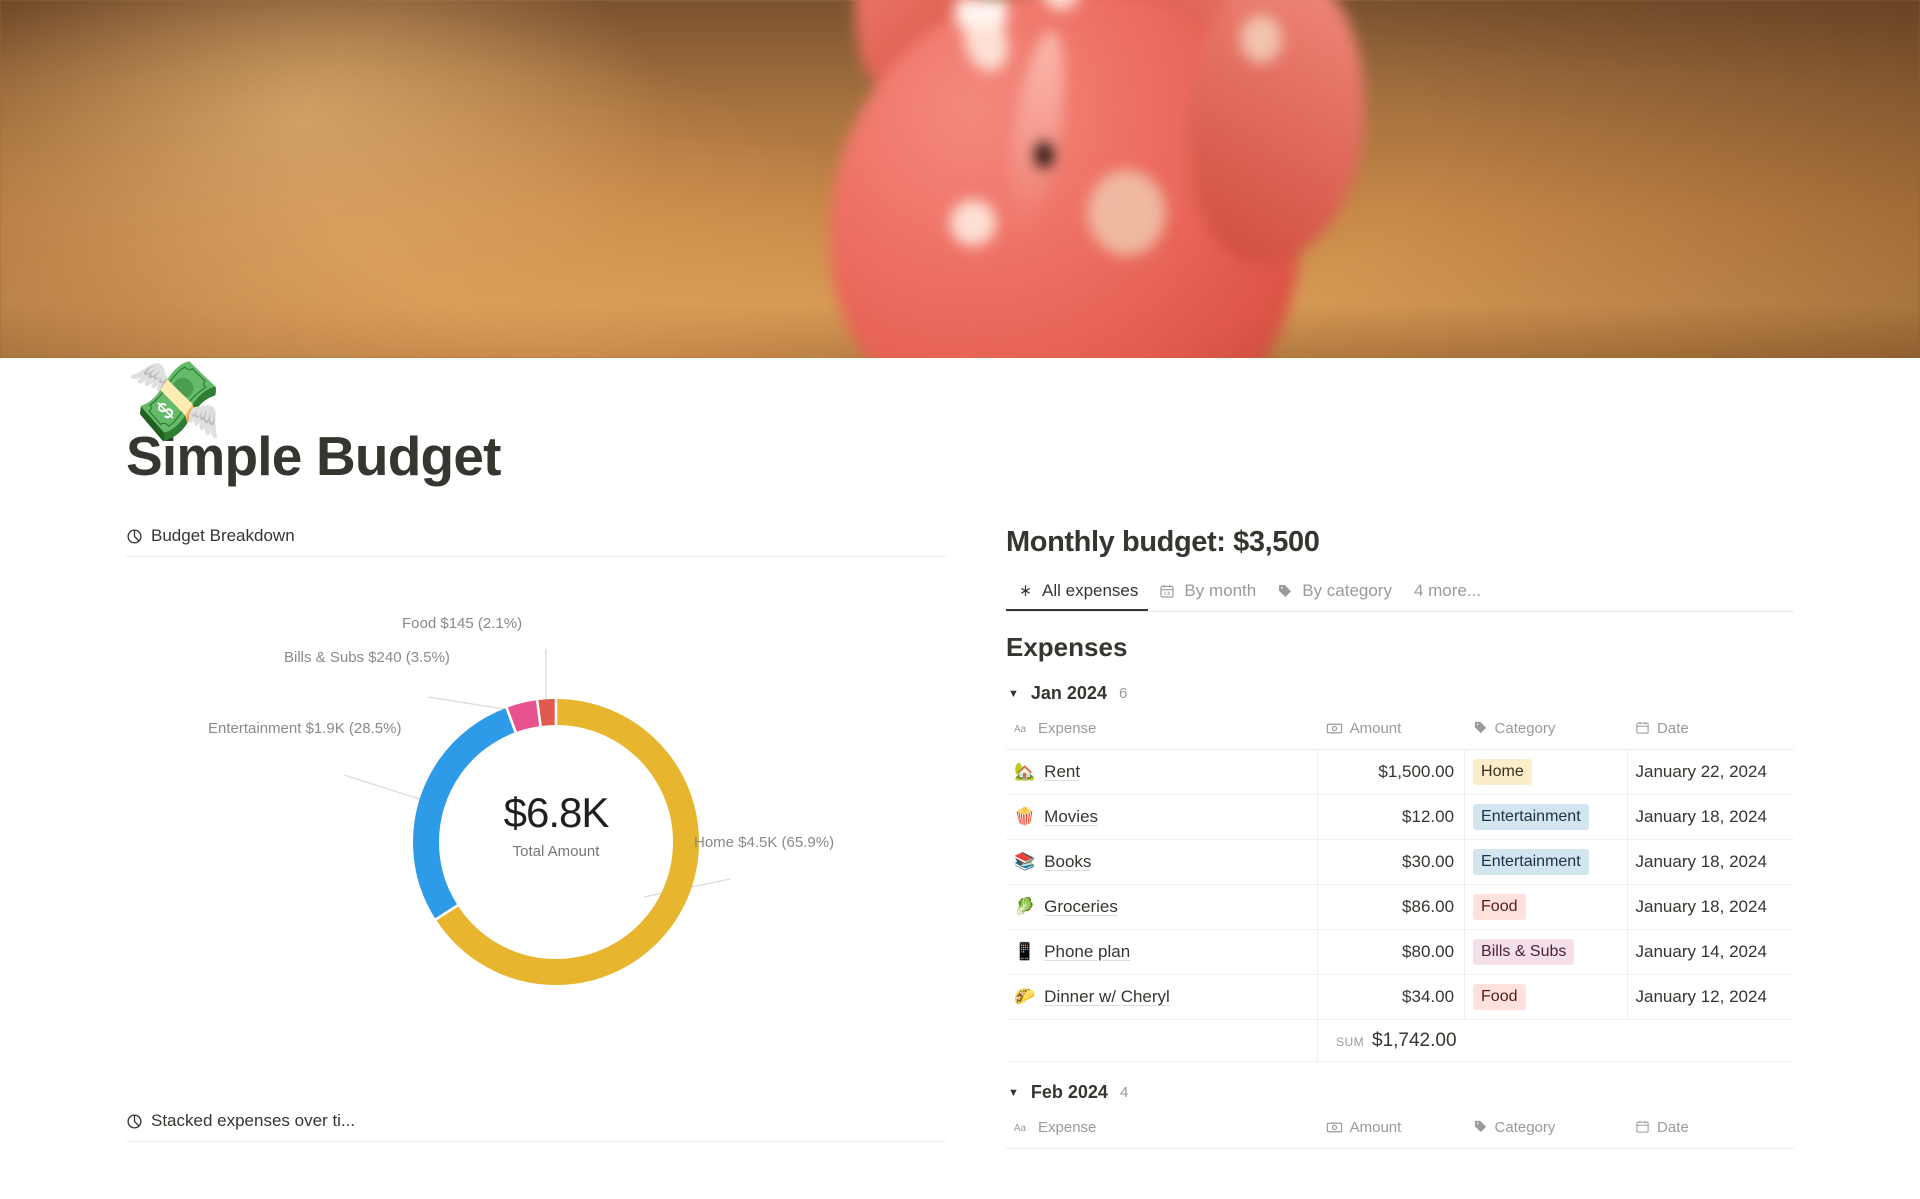 This screenshot has height=1199, width=1920. I want to click on calendar-icon, so click(1642, 729).